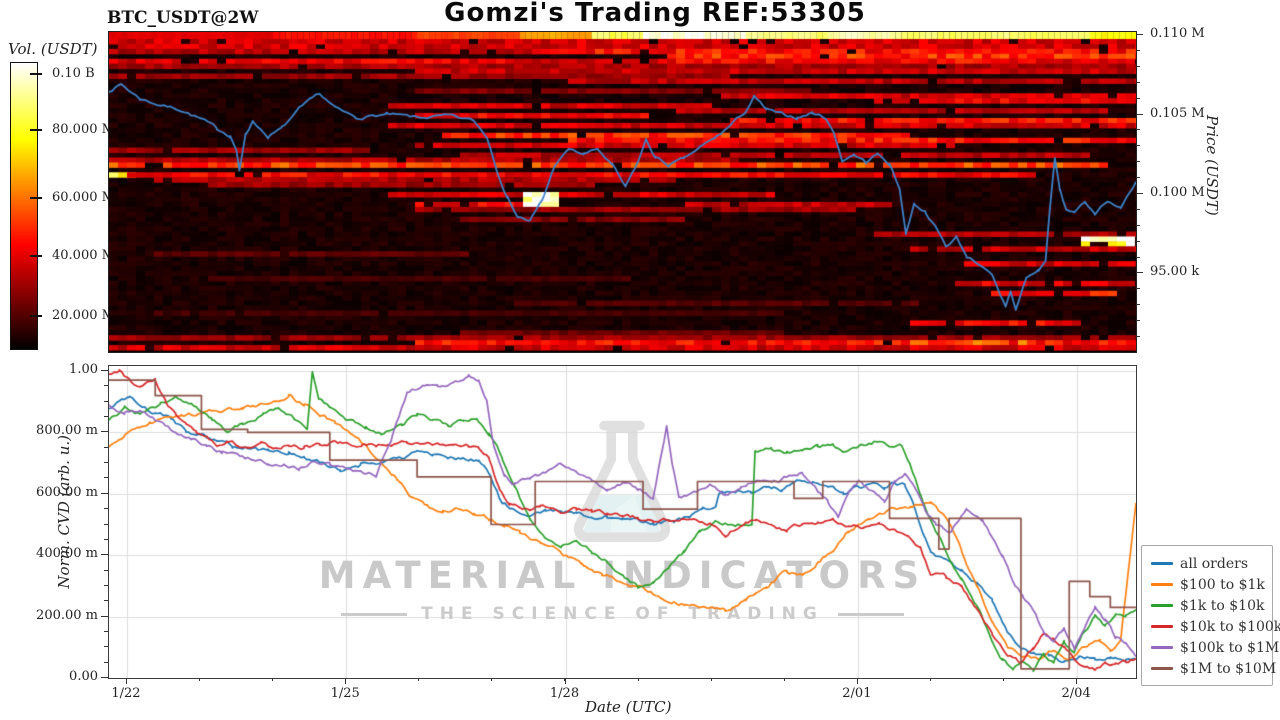  I want to click on legend-label: $1k to $10k, so click(1222, 605).